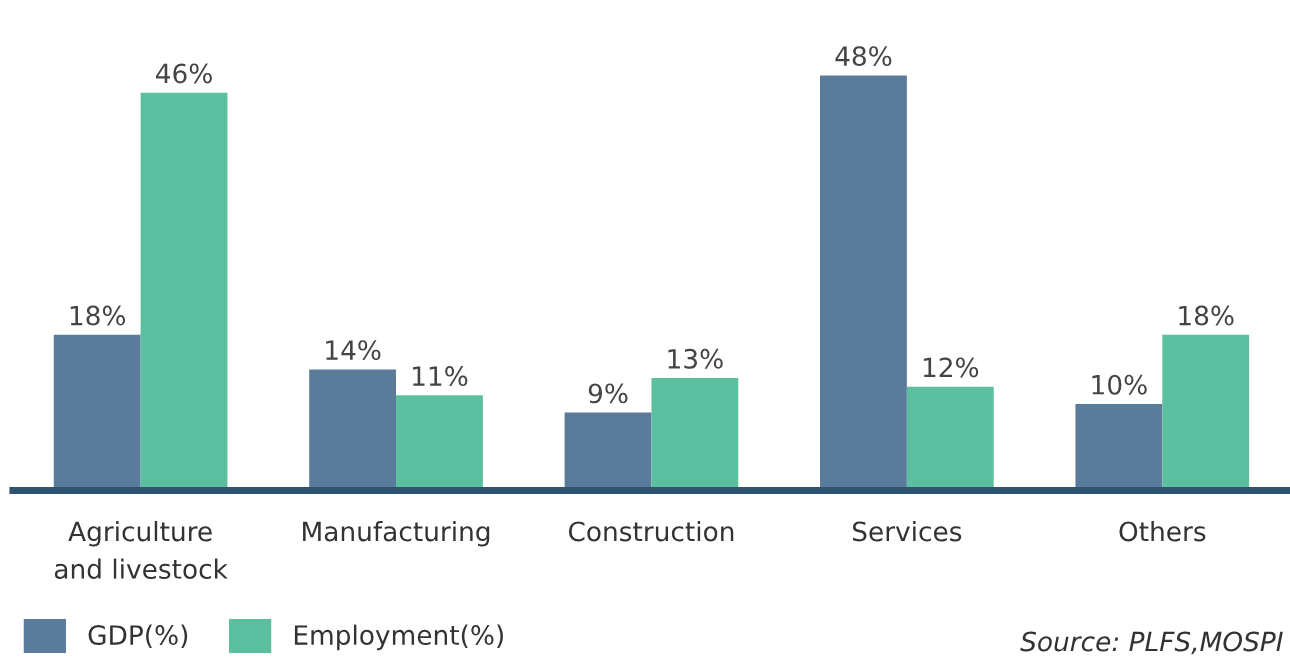  What do you see at coordinates (907, 531) in the screenshot?
I see `x-tick-label: Services` at bounding box center [907, 531].